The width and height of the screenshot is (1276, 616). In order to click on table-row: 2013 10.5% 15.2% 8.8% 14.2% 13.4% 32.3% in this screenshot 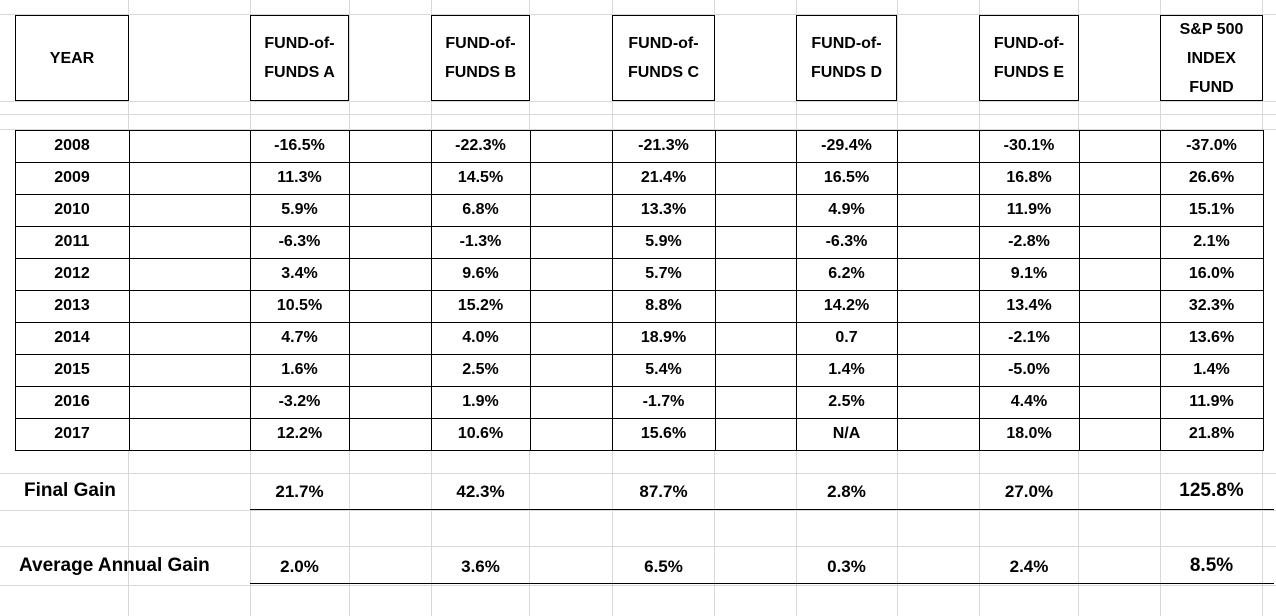, I will do `click(643, 306)`.